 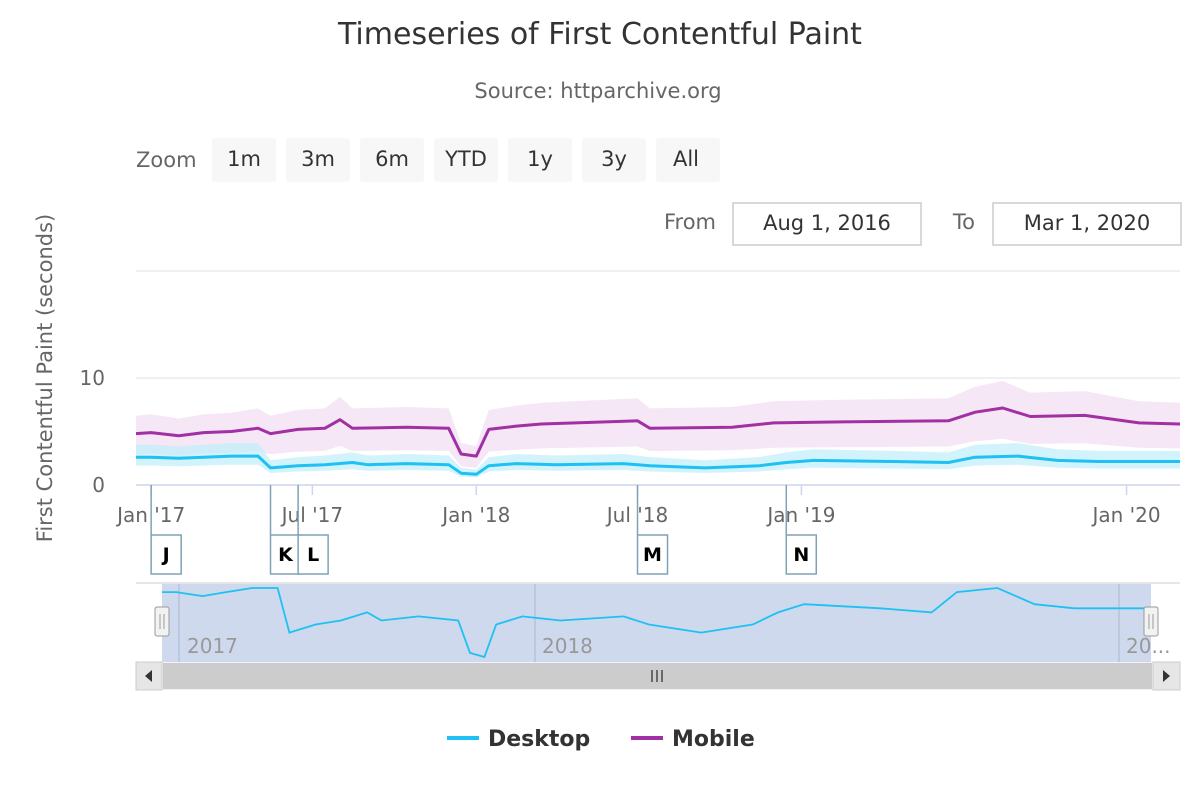 I want to click on event-flag-label: M, so click(x=652, y=555).